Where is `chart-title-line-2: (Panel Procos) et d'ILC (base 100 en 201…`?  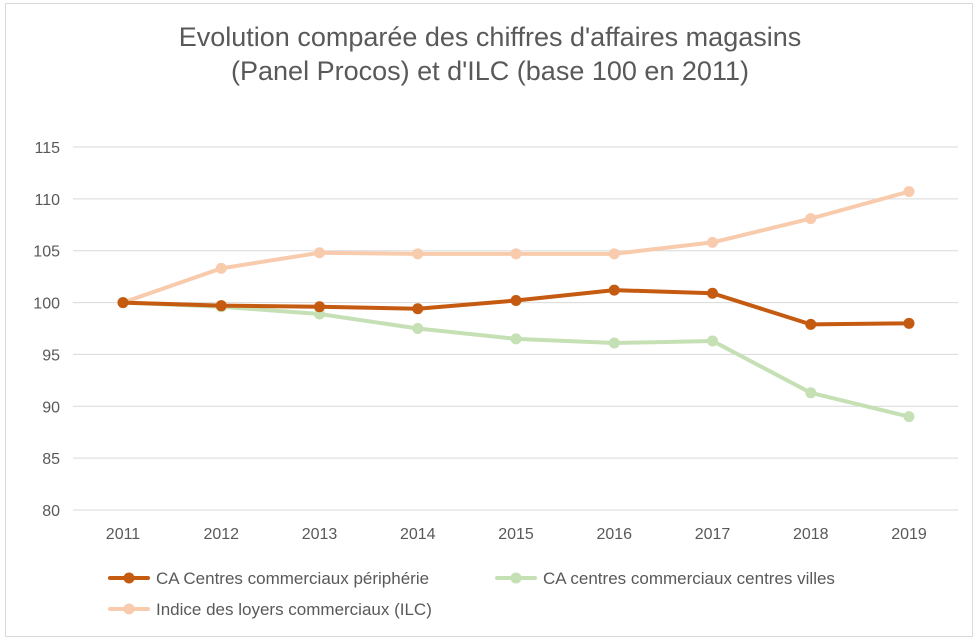 chart-title-line-2: (Panel Procos) et d'ILC (base 100 en 201… is located at coordinates (490, 71).